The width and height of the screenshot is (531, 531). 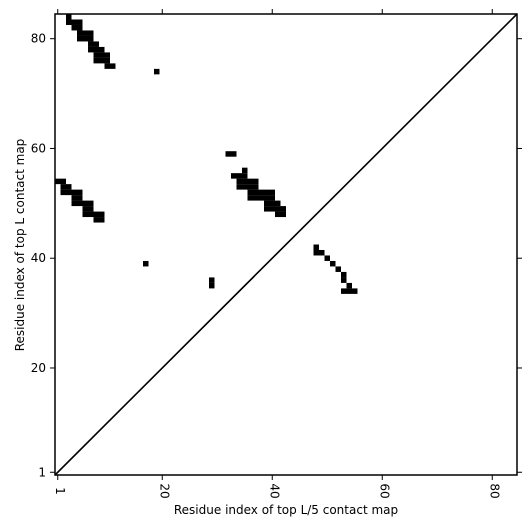 I want to click on x-tick-label: 20, so click(x=164, y=490).